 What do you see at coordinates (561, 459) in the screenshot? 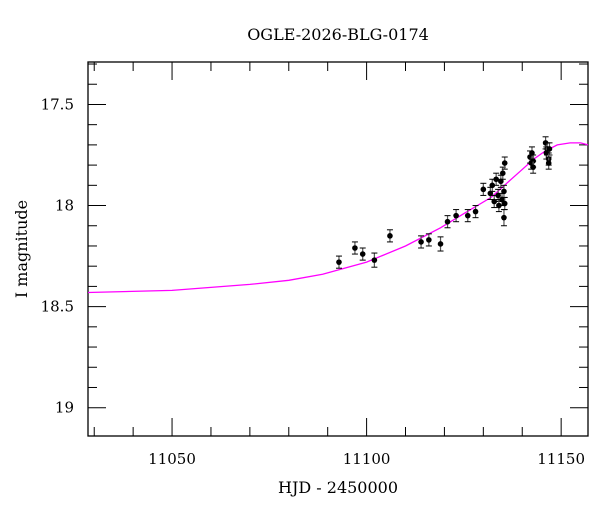
I see `x-tick-label: 11150` at bounding box center [561, 459].